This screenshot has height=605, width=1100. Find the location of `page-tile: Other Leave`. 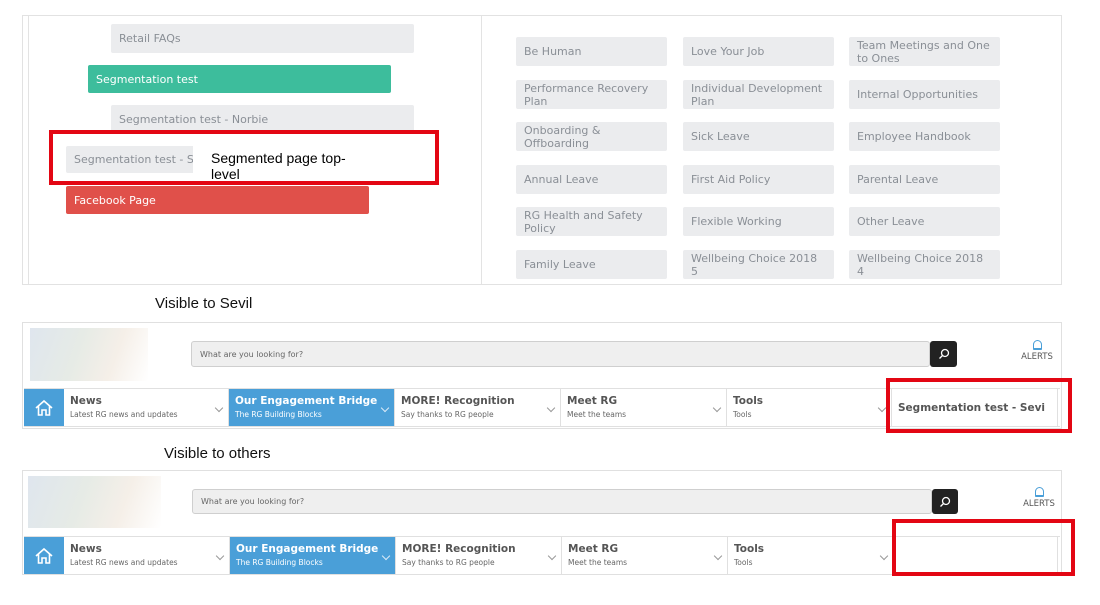

page-tile: Other Leave is located at coordinates (924, 221).